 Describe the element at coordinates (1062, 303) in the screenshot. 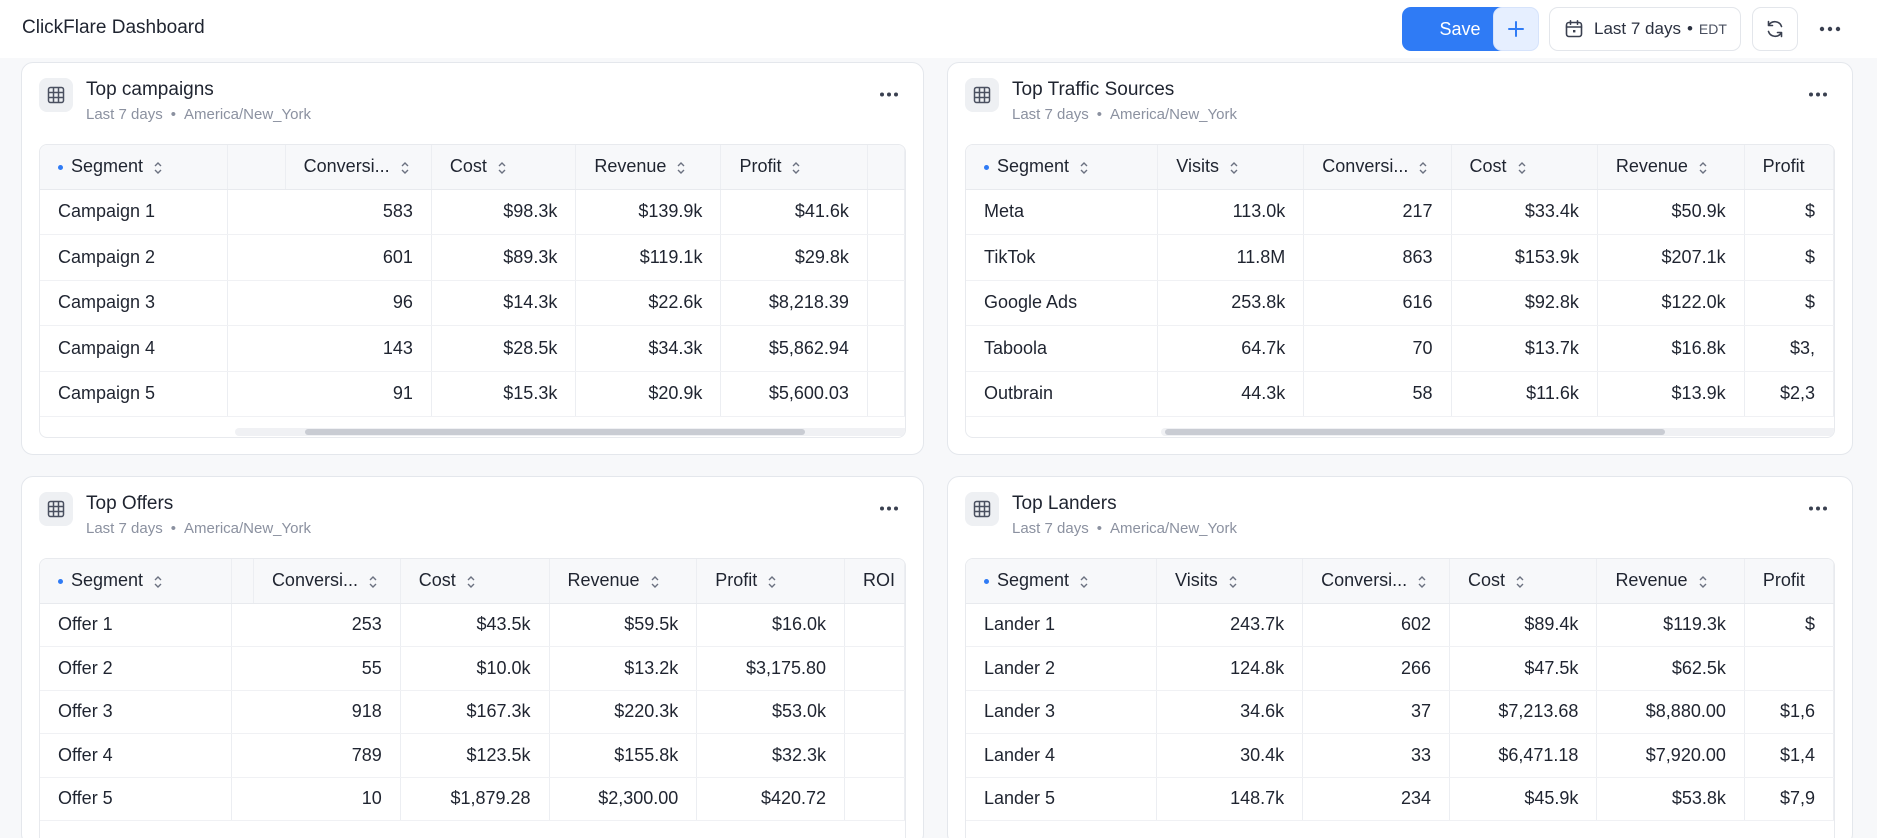

I see `cell-segment: Google Ads` at that location.